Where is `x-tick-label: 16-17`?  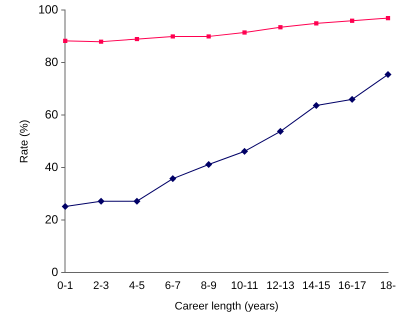
x-tick-label: 16-17 is located at coordinates (352, 286).